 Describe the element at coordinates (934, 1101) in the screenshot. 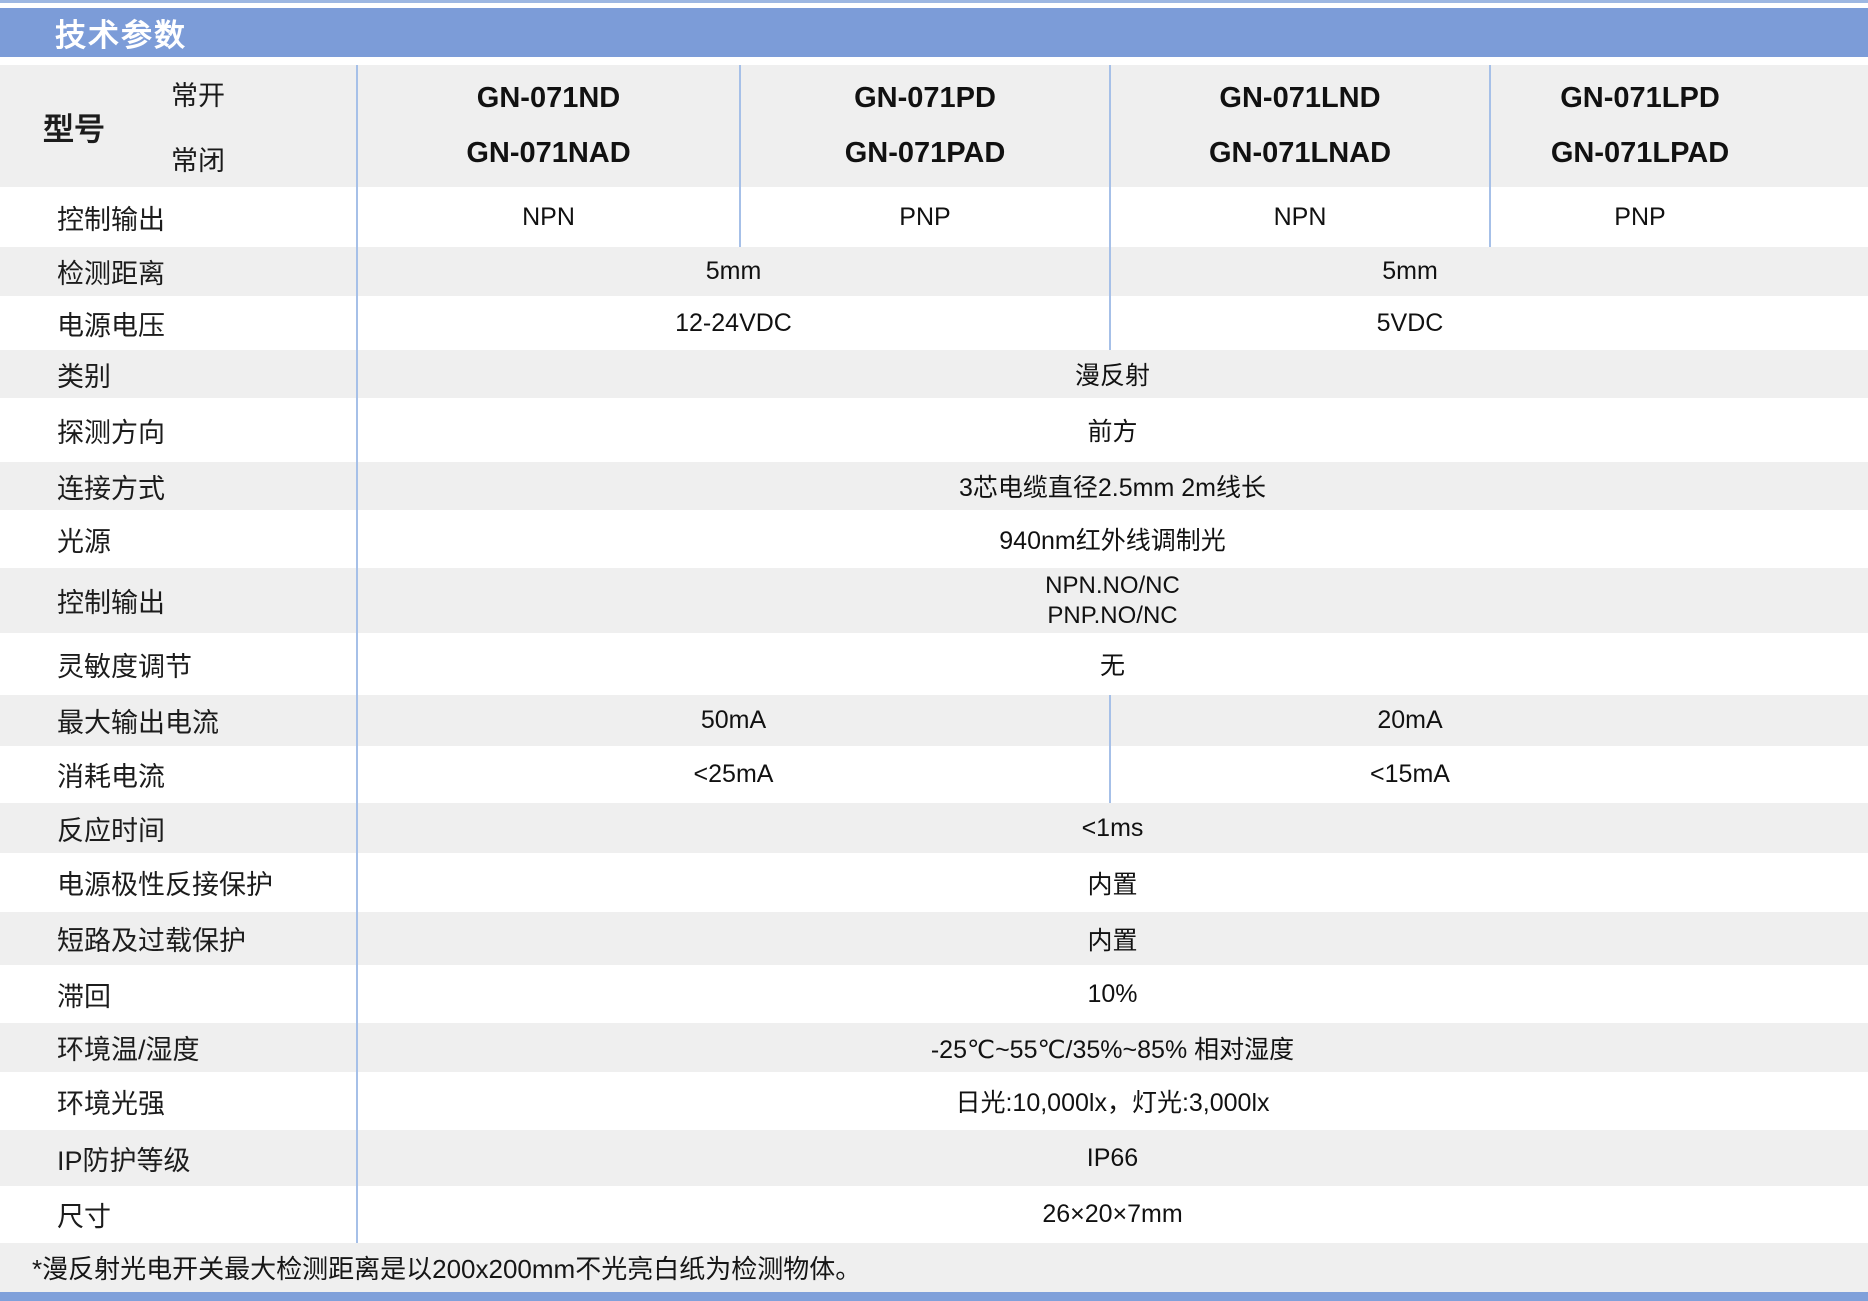

I see `table-row: 环境光强 日光:10,000lx，灯光:3,000lx` at that location.